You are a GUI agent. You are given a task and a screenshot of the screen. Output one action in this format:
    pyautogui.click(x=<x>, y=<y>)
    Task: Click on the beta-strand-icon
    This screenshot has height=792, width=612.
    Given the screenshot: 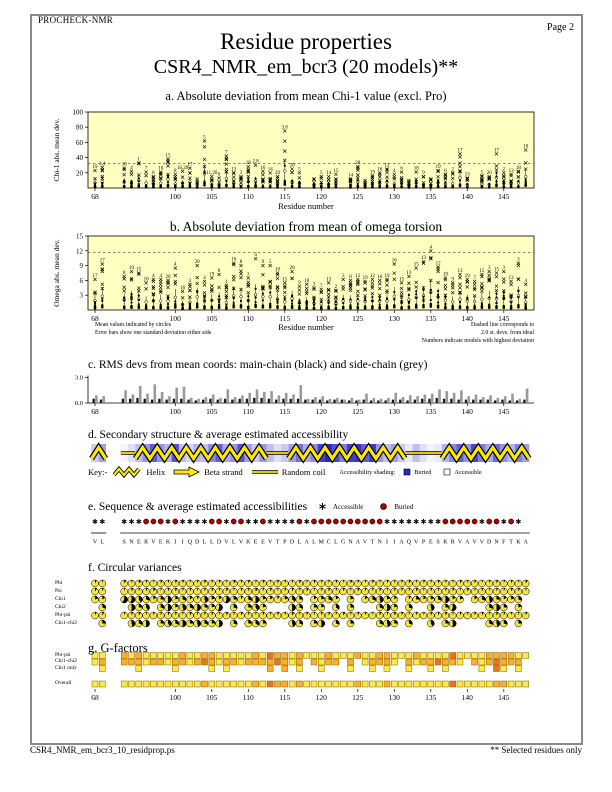 What is the action you would take?
    pyautogui.click(x=187, y=472)
    